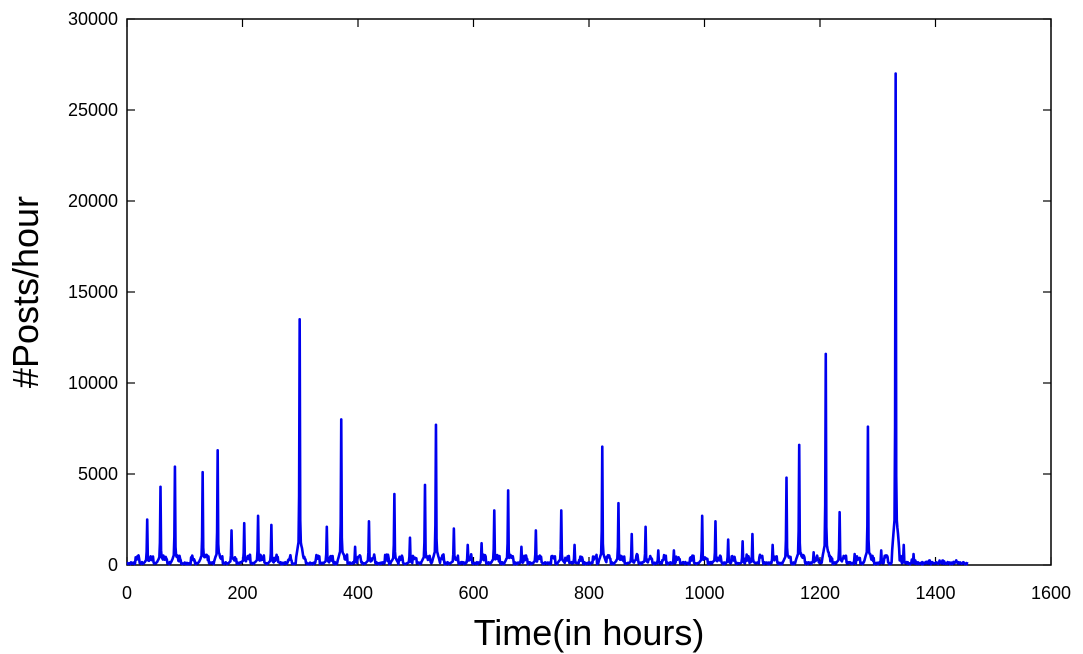 Image resolution: width=1083 pixels, height=654 pixels. Describe the element at coordinates (93, 292) in the screenshot. I see `y-tick-label: 15000` at that location.